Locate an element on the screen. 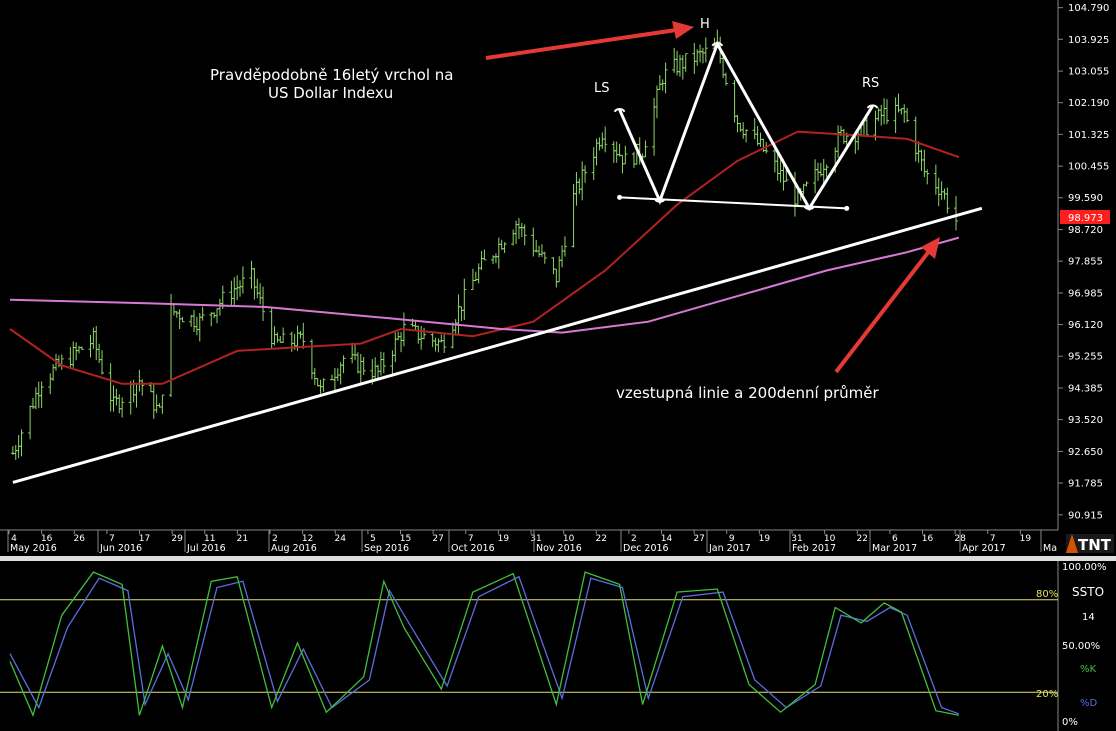 This screenshot has height=731, width=1116. annotation-trend-note: vzestupná linie a 200denní průměr is located at coordinates (748, 393).